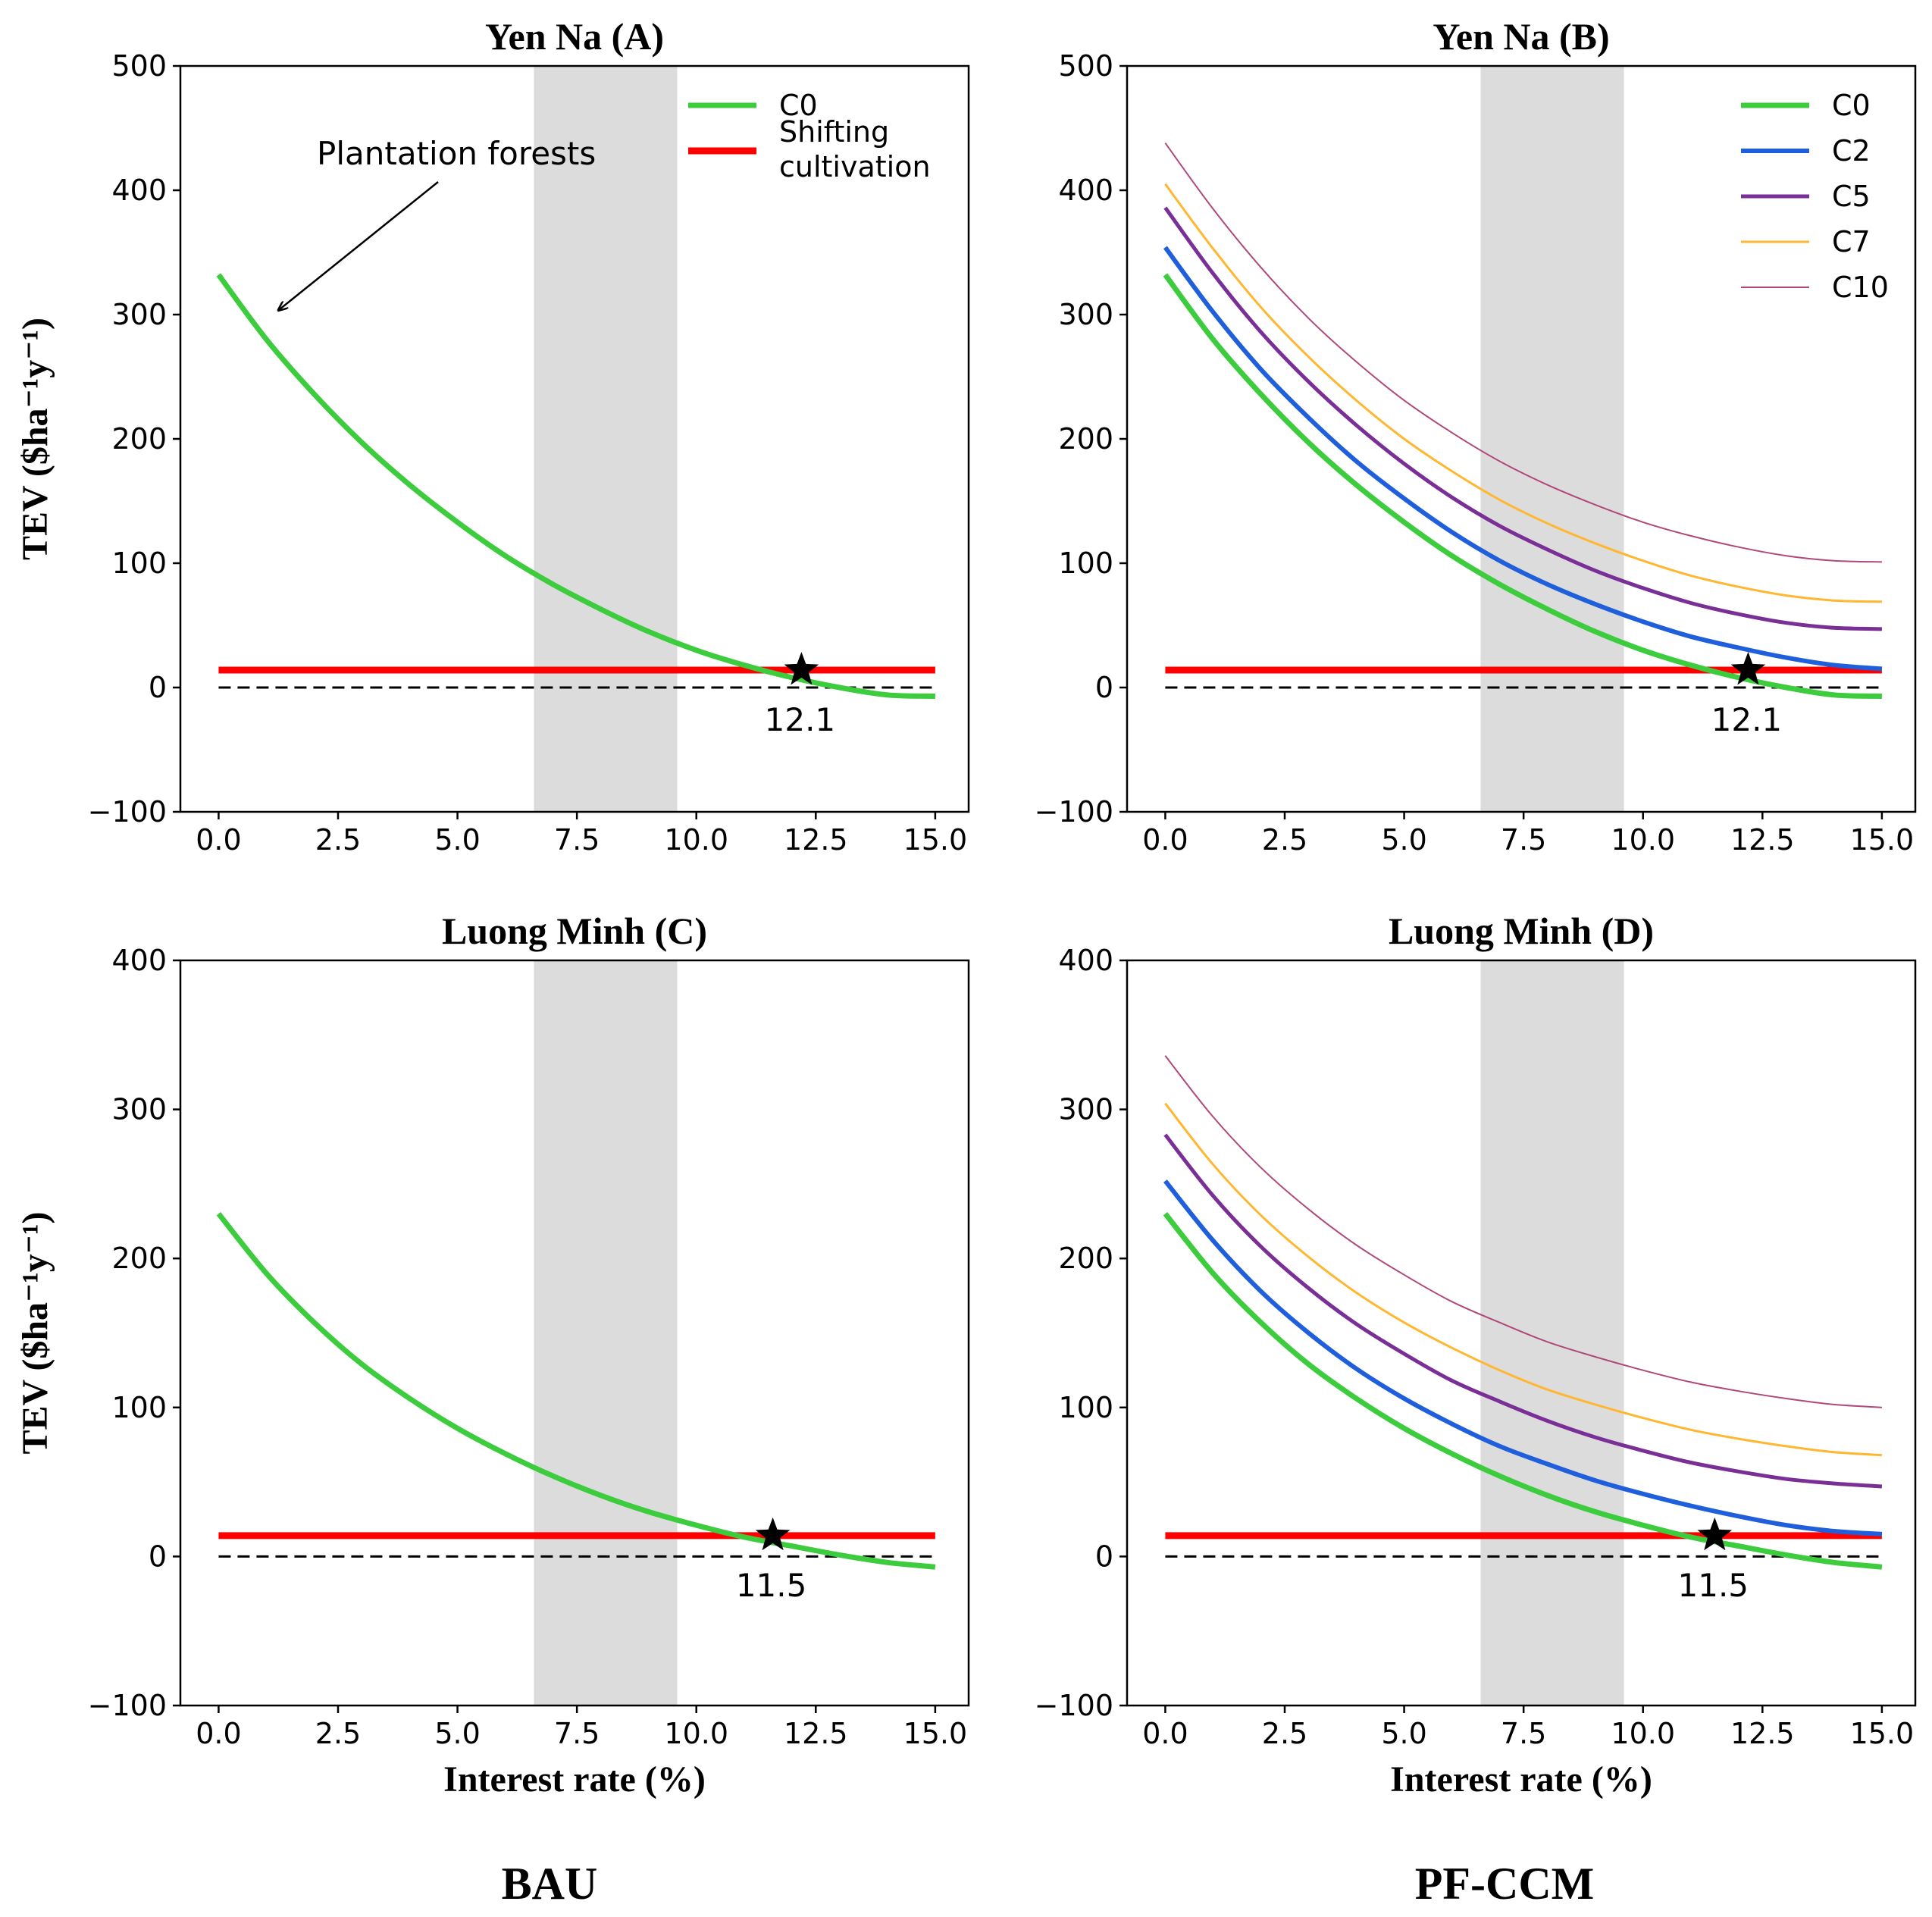 This screenshot has width=1932, height=1917. I want to click on annotation-plantation-forests: Plantation forests, so click(456, 153).